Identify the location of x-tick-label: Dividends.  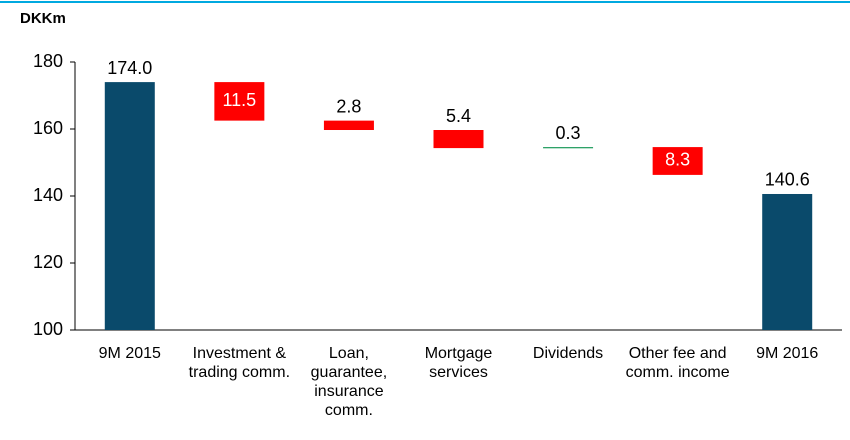
(568, 353).